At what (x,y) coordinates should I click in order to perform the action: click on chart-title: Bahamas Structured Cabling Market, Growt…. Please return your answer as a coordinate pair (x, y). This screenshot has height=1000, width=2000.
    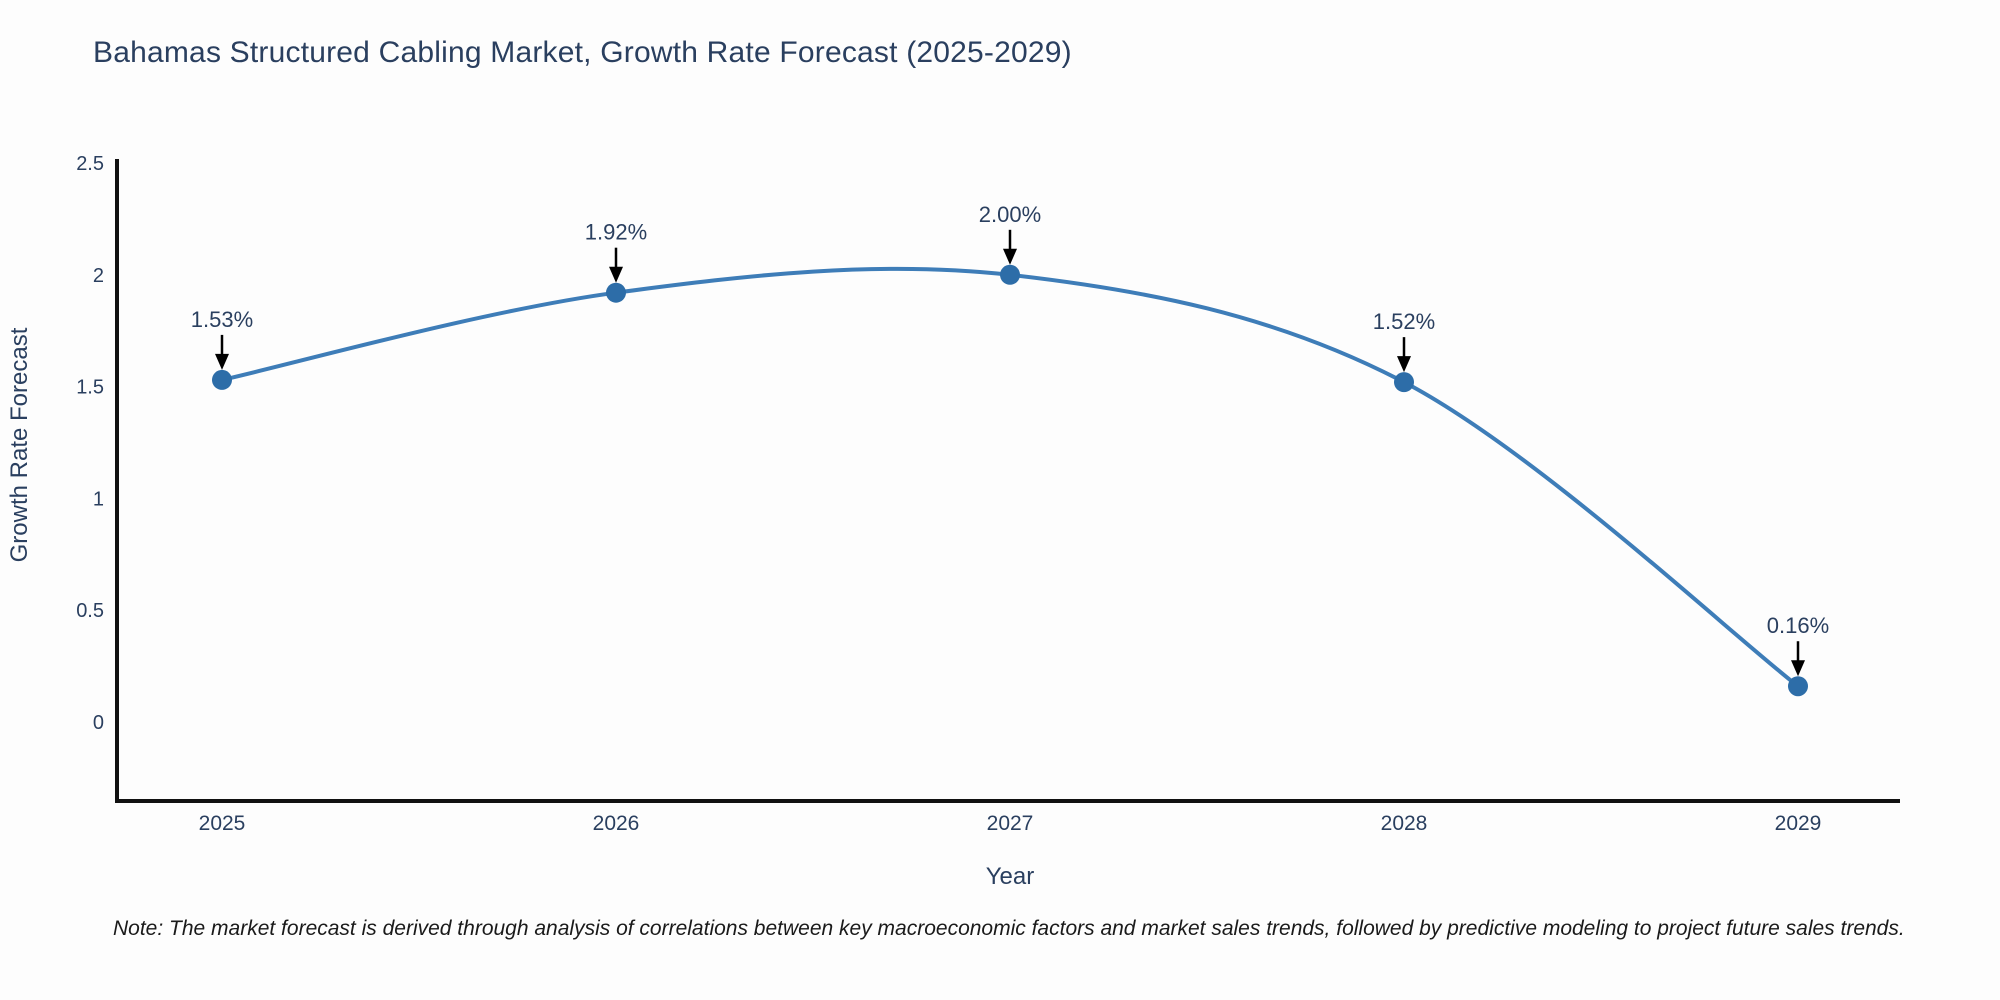
    Looking at the image, I should click on (582, 52).